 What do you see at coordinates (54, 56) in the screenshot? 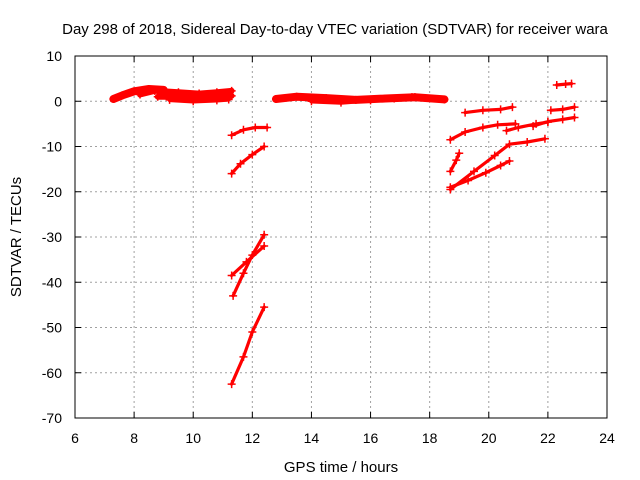
I see `y-tick-label: 10` at bounding box center [54, 56].